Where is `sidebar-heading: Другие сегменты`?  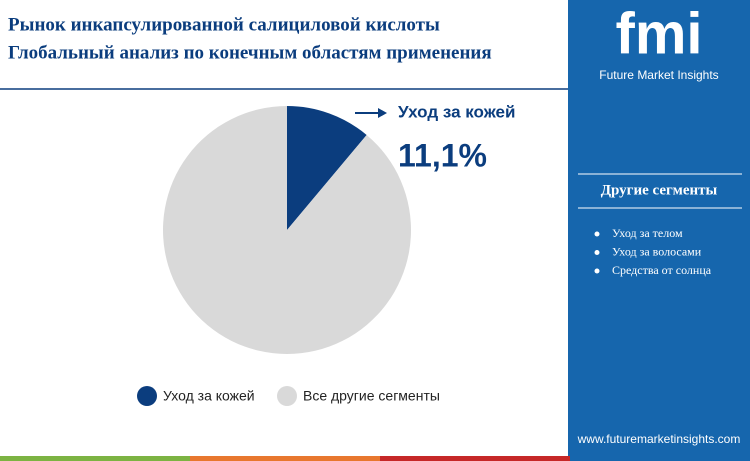
sidebar-heading: Другие сегменты is located at coordinates (659, 190).